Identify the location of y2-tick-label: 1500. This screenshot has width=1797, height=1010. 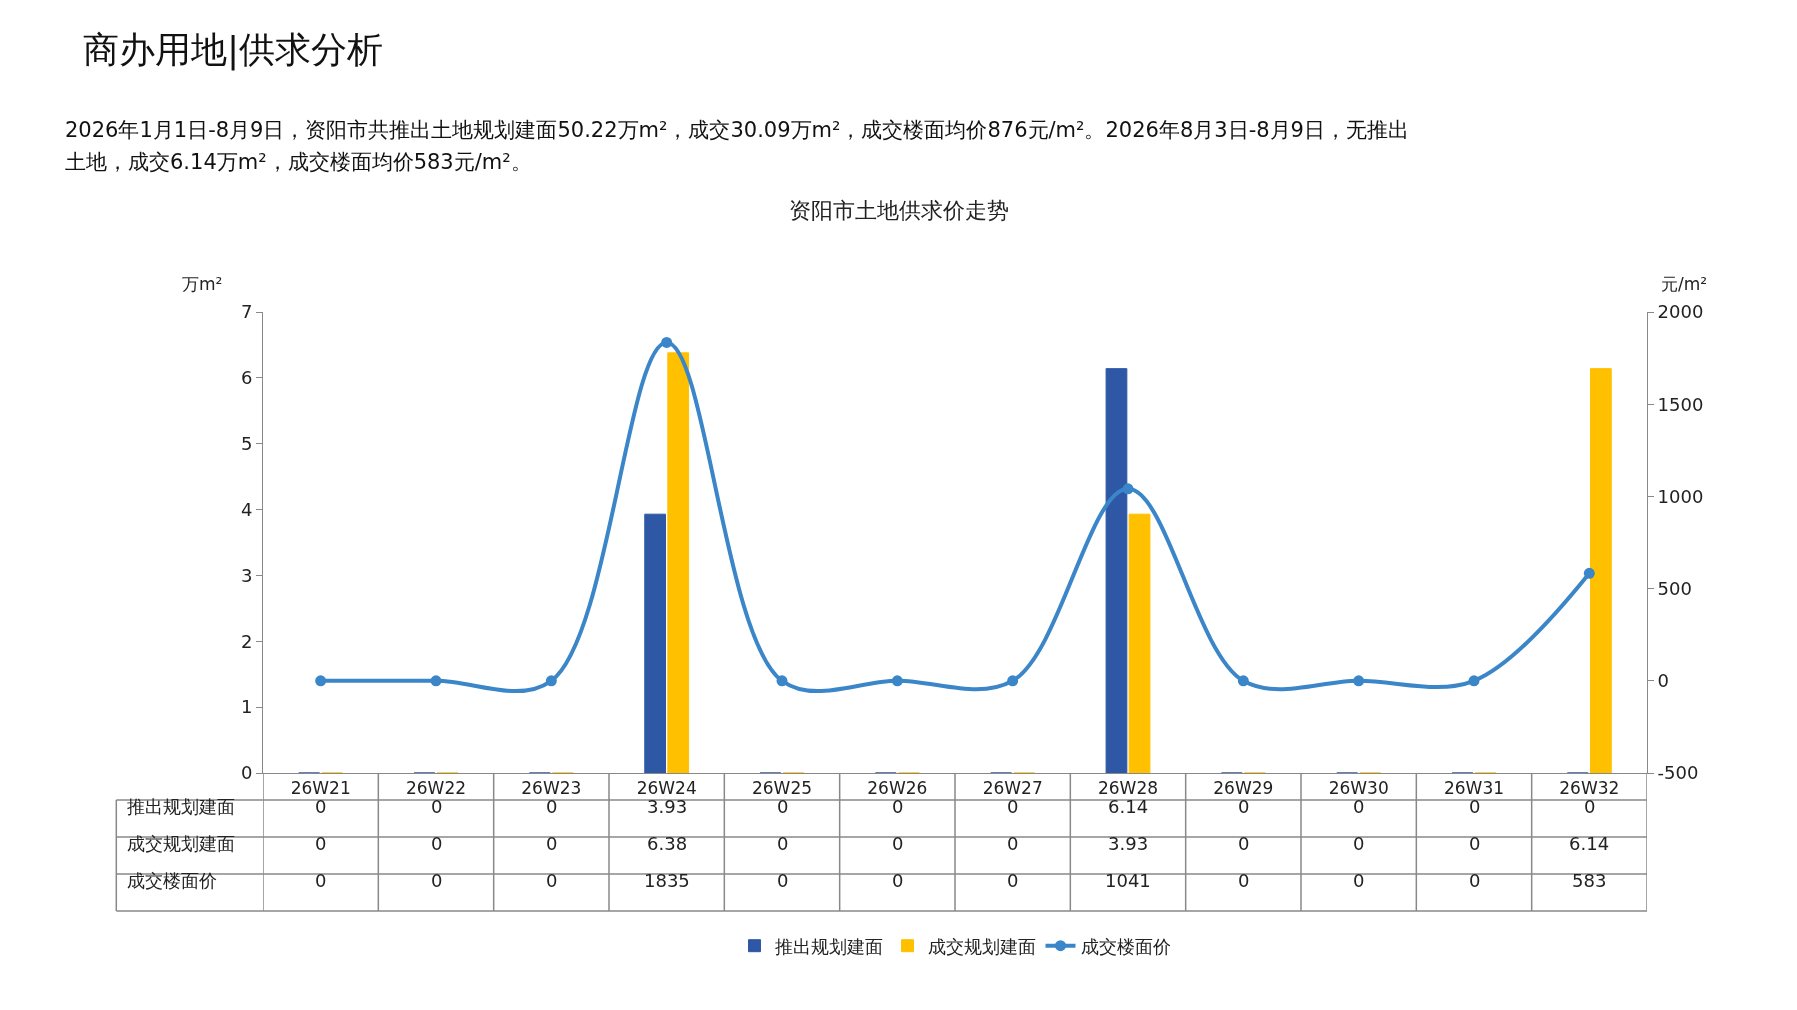
(1680, 404).